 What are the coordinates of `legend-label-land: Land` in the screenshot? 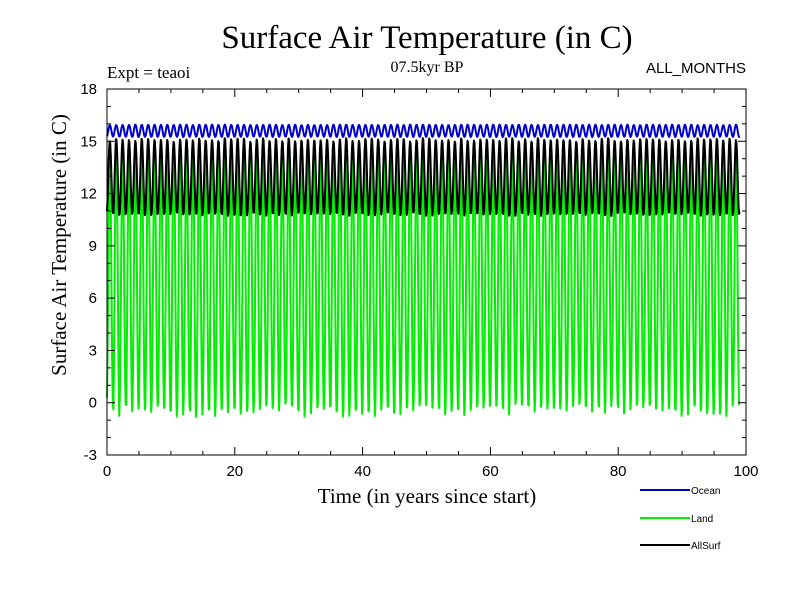 It's located at (702, 519).